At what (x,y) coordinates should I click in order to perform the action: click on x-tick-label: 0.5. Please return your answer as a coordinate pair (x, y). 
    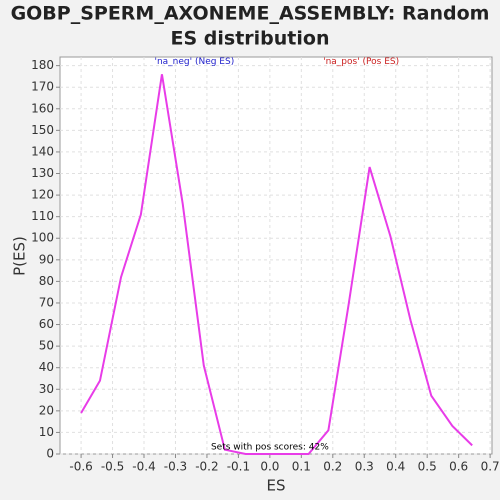
    Looking at the image, I should click on (427, 467).